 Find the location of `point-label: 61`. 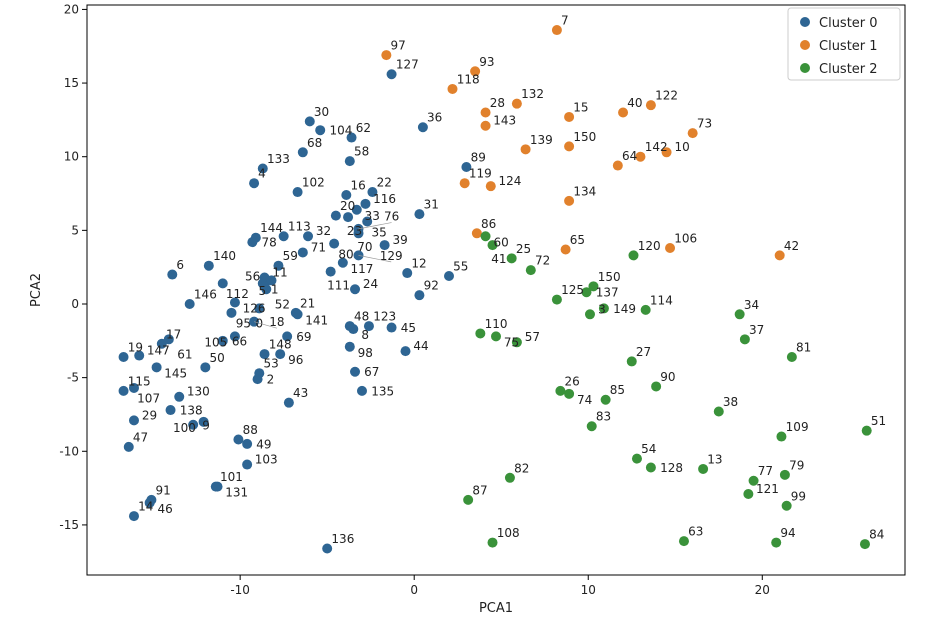

point-label: 61 is located at coordinates (184, 354).